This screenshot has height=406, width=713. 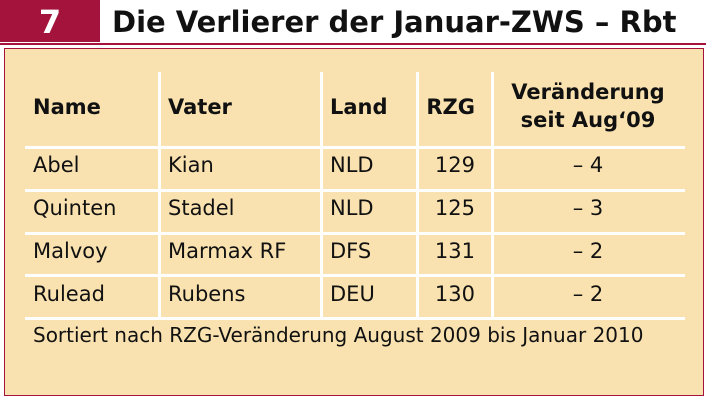 I want to click on table-cell: 130, so click(x=454, y=294).